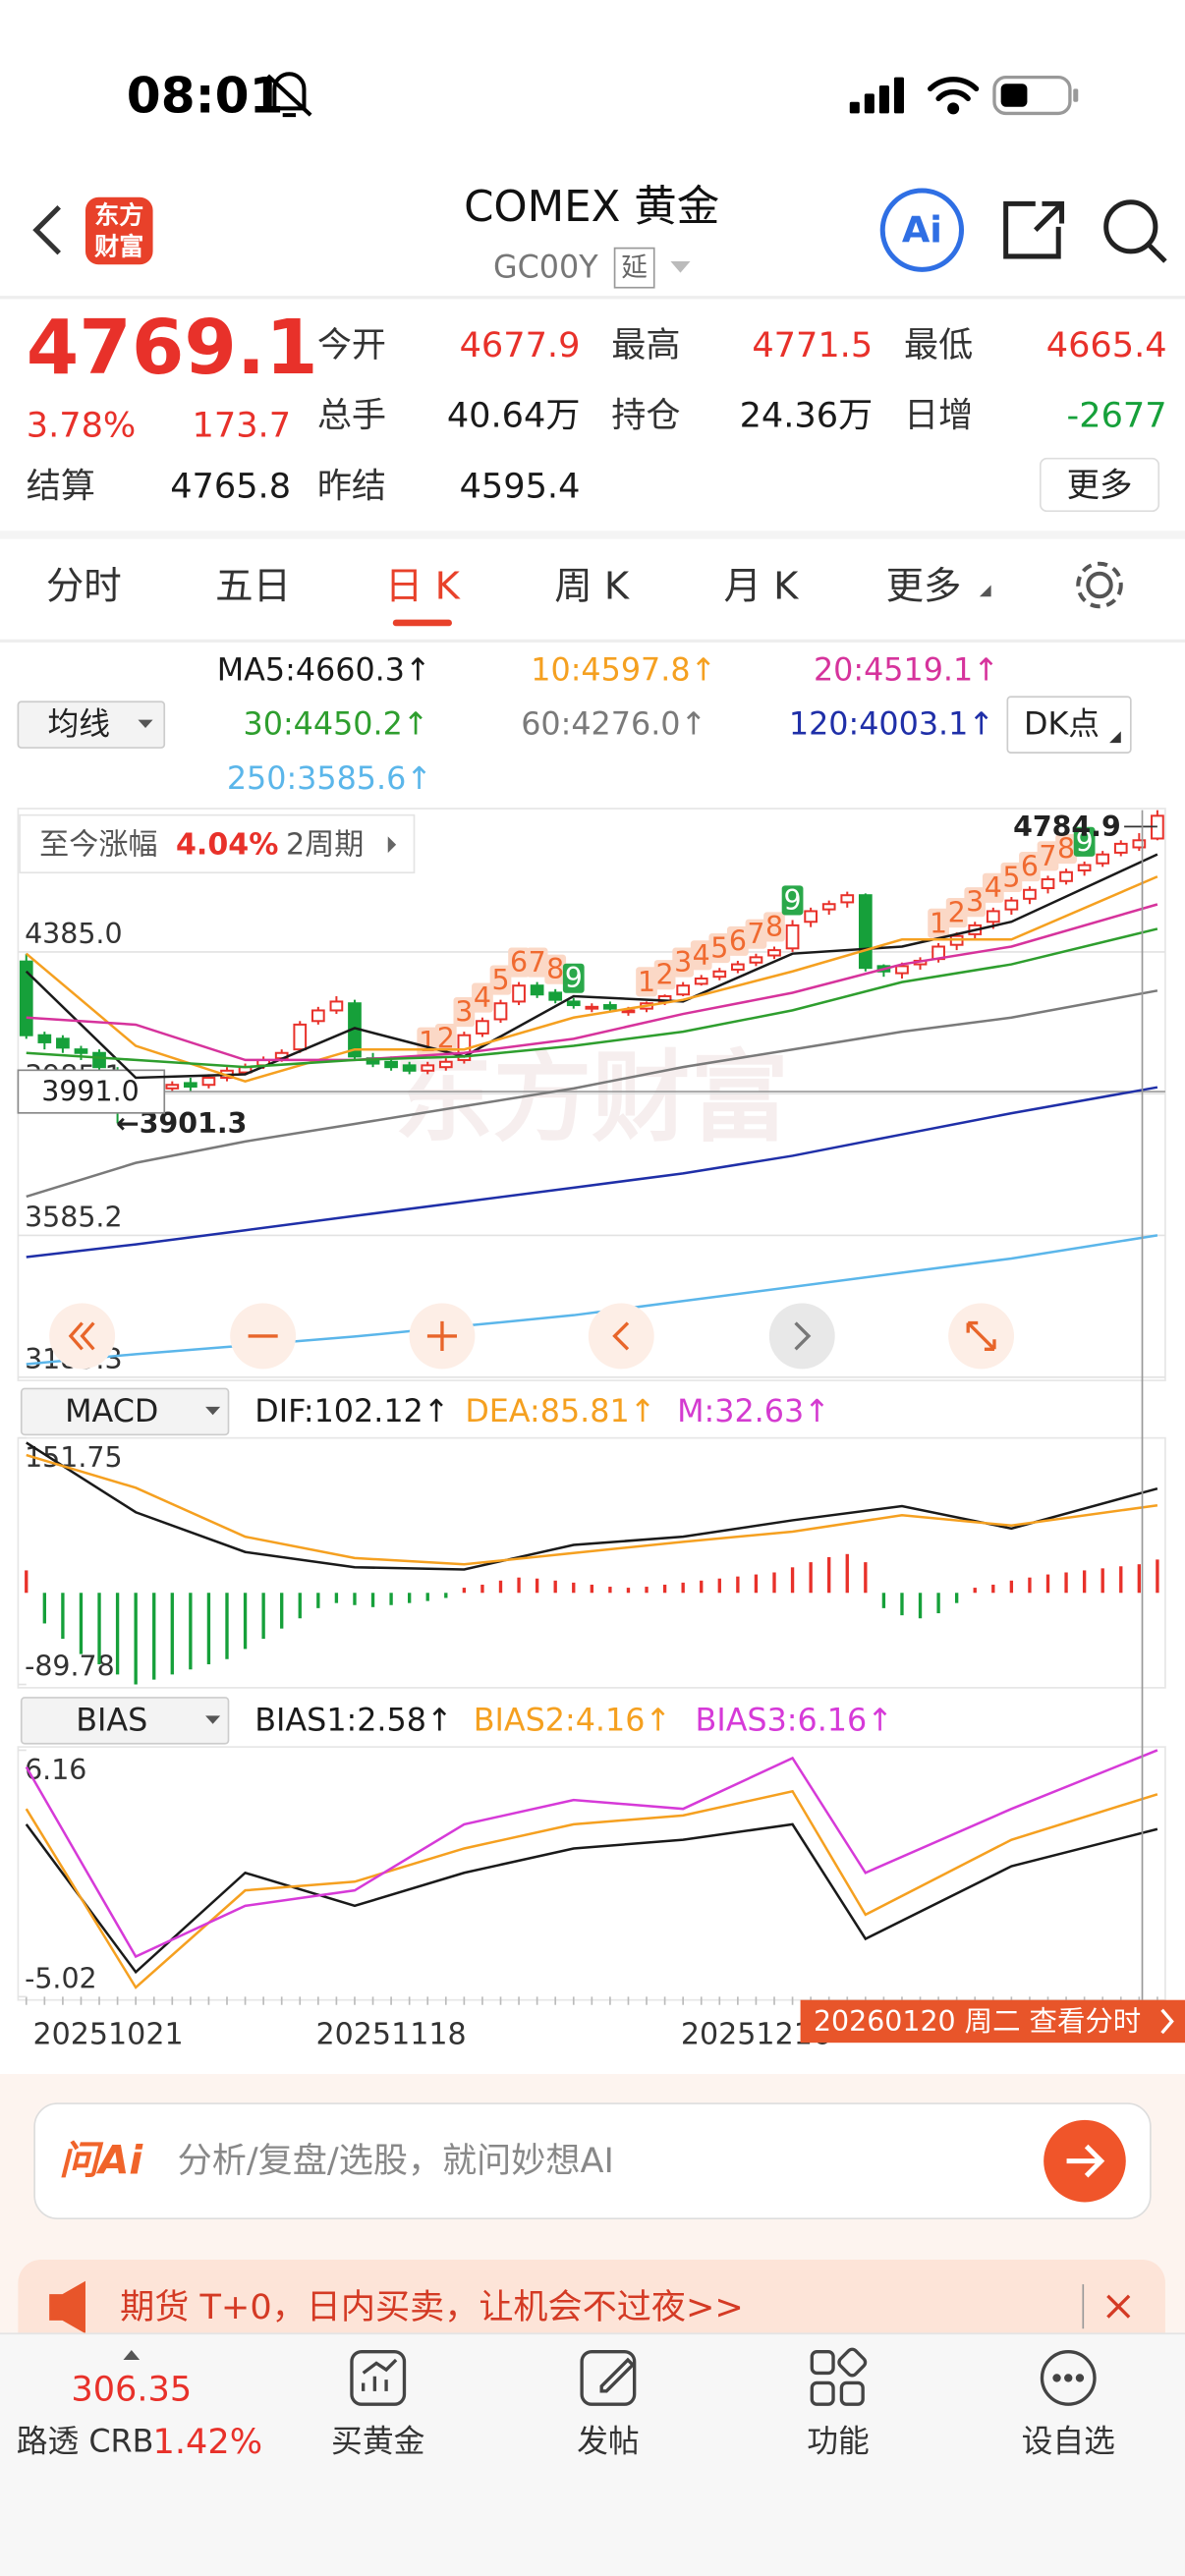  Describe the element at coordinates (84, 587) in the screenshot. I see `tab: 分时` at that location.